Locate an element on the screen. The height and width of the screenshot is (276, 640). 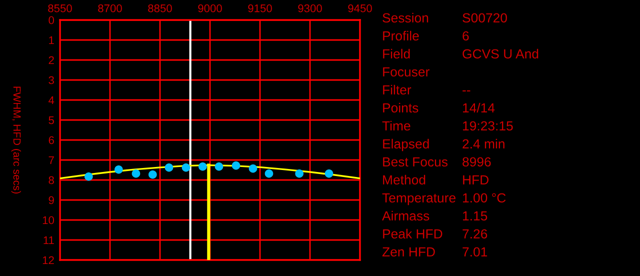
category-label: Time is located at coordinates (396, 125).